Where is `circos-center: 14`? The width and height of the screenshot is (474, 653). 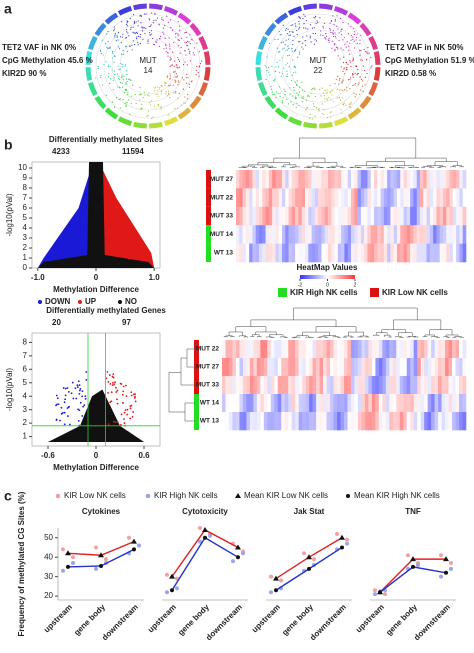
circos-center: 14 is located at coordinates (148, 70).